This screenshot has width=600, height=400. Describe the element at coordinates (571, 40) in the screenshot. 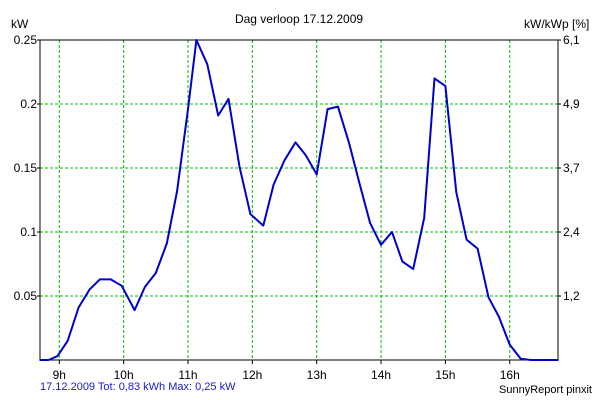

I see `y-right-tick-label: 6,1` at that location.